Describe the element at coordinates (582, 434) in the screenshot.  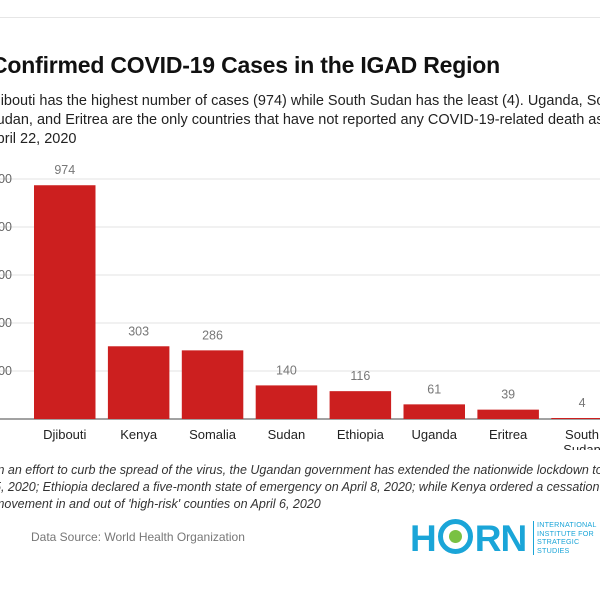
I see `x-tick-label: South` at that location.